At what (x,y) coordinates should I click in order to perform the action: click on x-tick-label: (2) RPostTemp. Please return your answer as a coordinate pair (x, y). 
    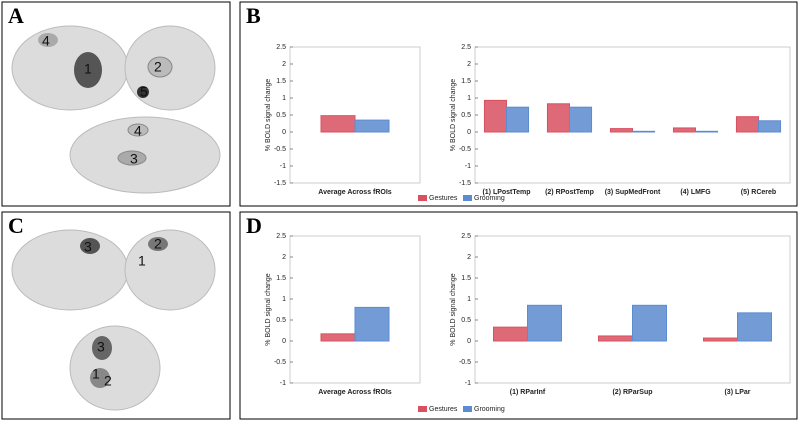
    Looking at the image, I should click on (569, 192).